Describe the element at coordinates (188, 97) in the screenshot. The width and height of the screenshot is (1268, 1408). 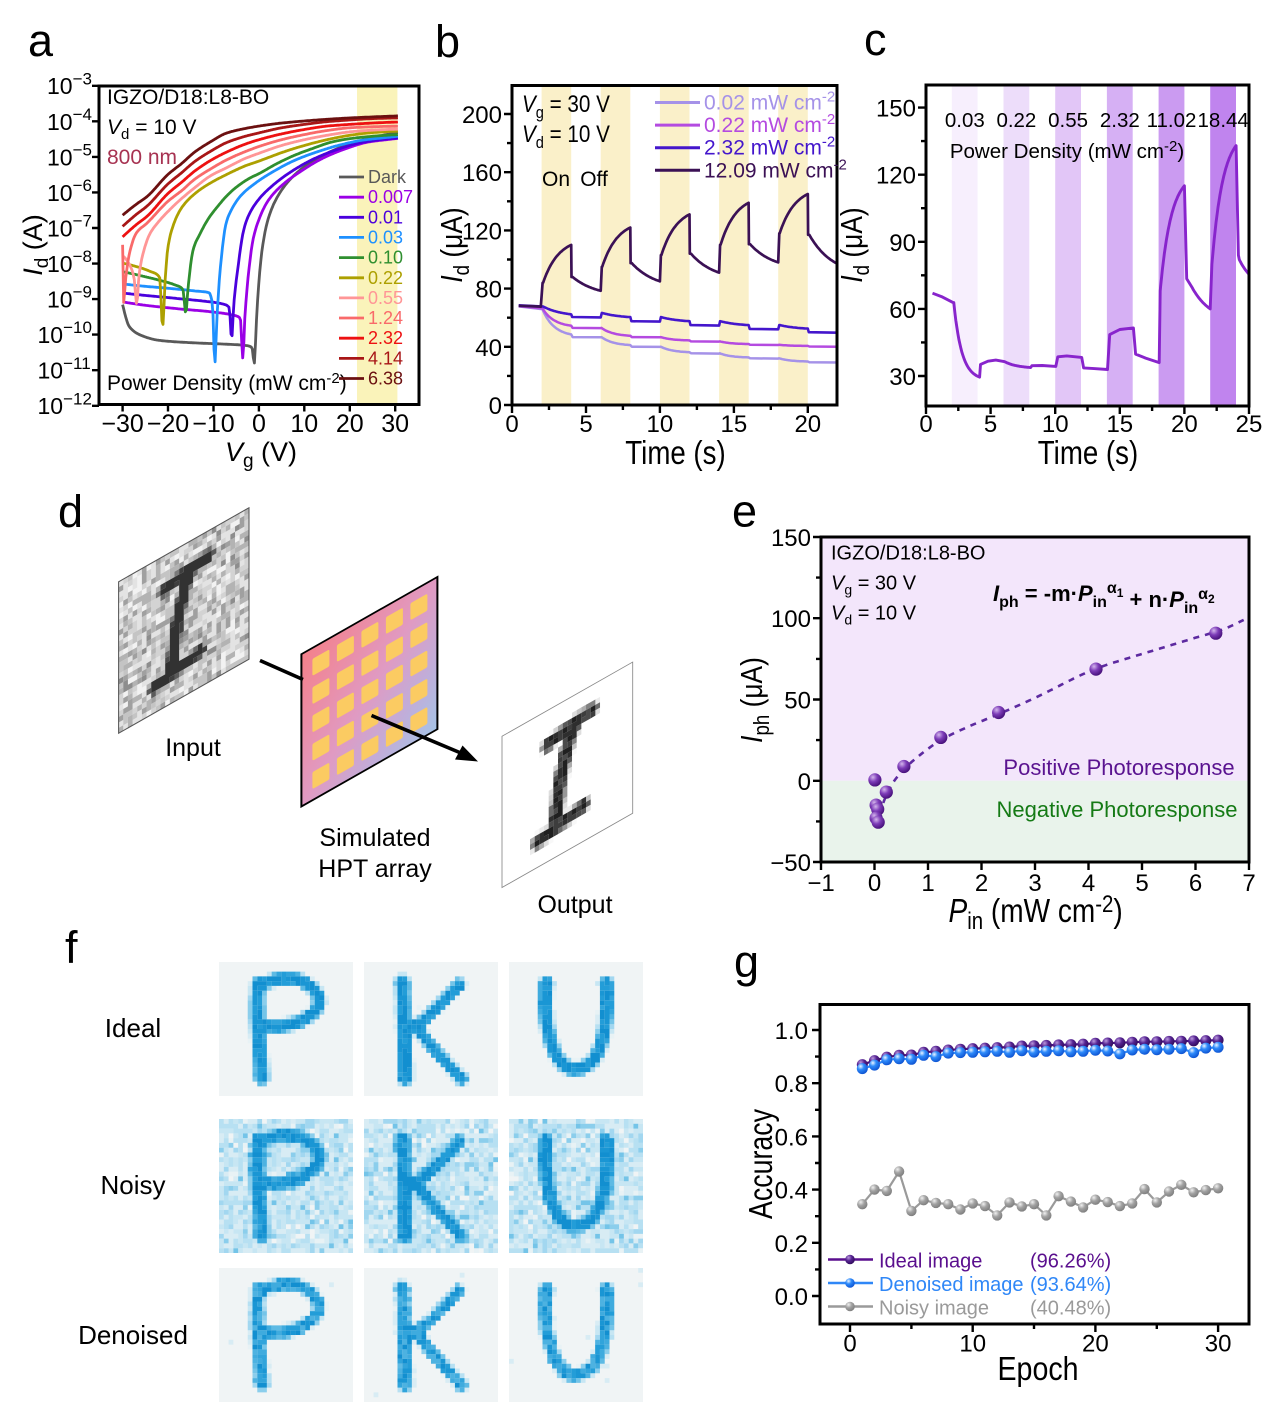
I see `svg-text: IGZO/D18:L8-BO` at that location.